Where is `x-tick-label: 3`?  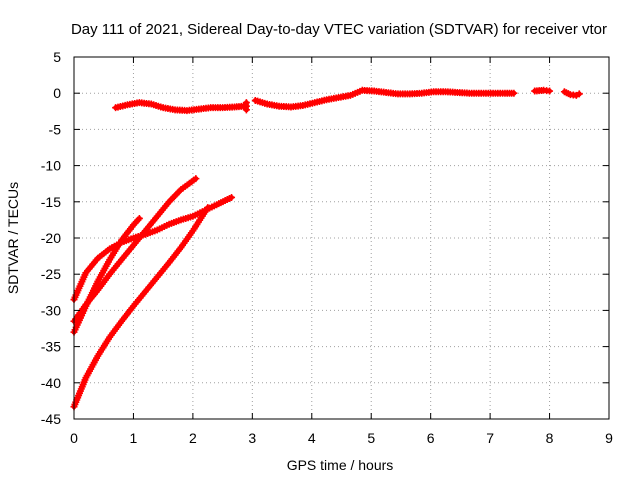
x-tick-label: 3 is located at coordinates (252, 438).